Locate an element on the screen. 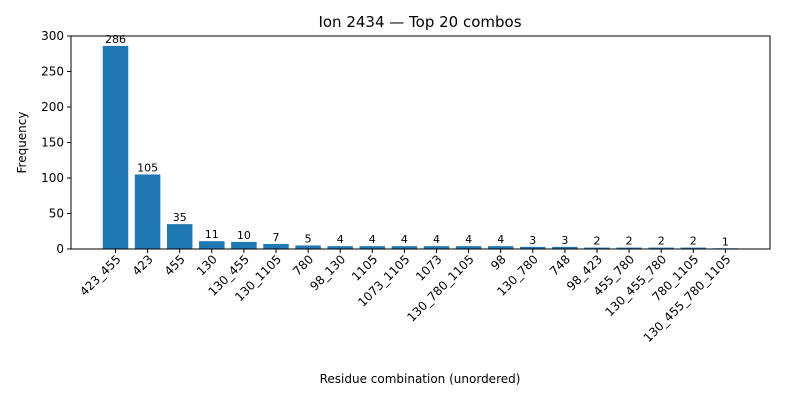 Image resolution: width=800 pixels, height=400 pixels. x-tick-label: 780 is located at coordinates (303, 265).